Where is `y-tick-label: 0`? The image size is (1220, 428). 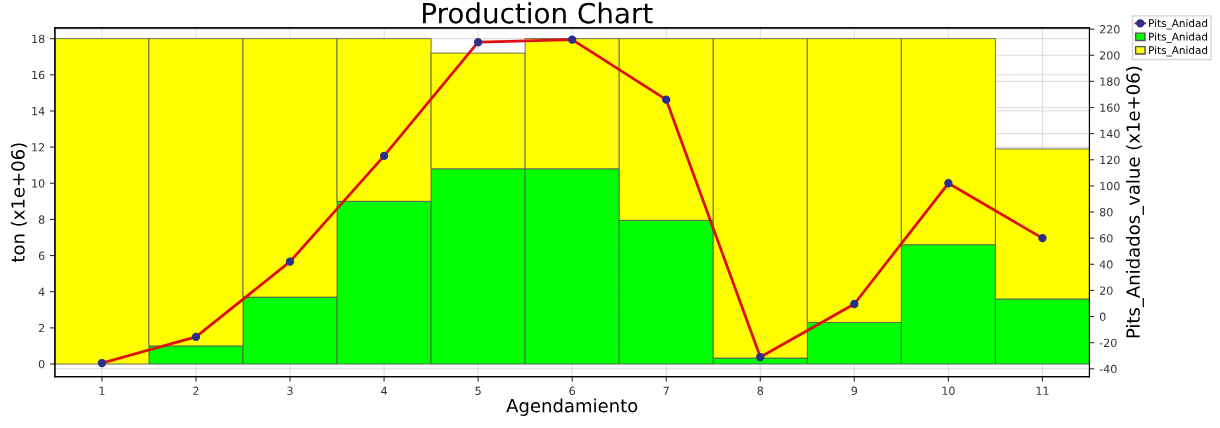
y-tick-label: 0 is located at coordinates (41, 364).